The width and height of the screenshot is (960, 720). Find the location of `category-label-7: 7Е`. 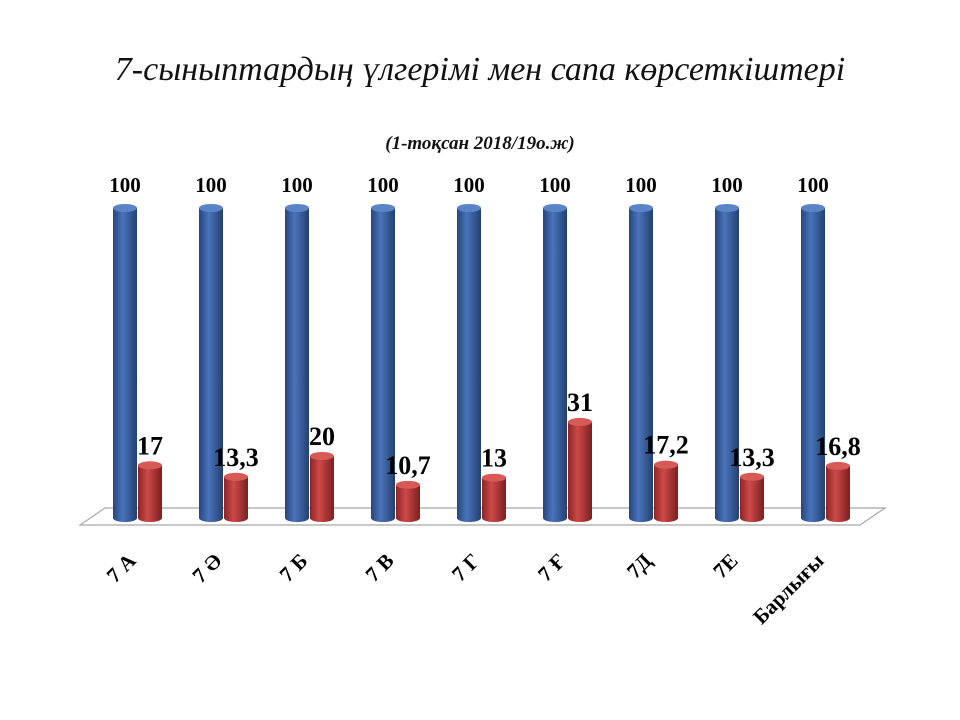

category-label-7: 7Е is located at coordinates (725, 566).